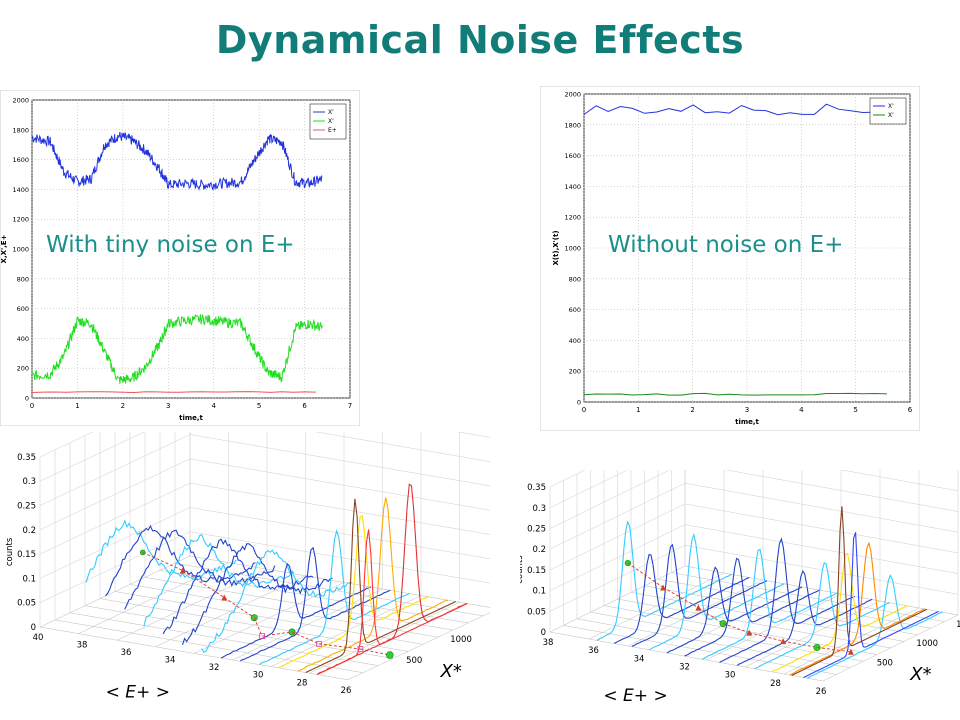  I want to click on series-line-blue, so click(735, 109).